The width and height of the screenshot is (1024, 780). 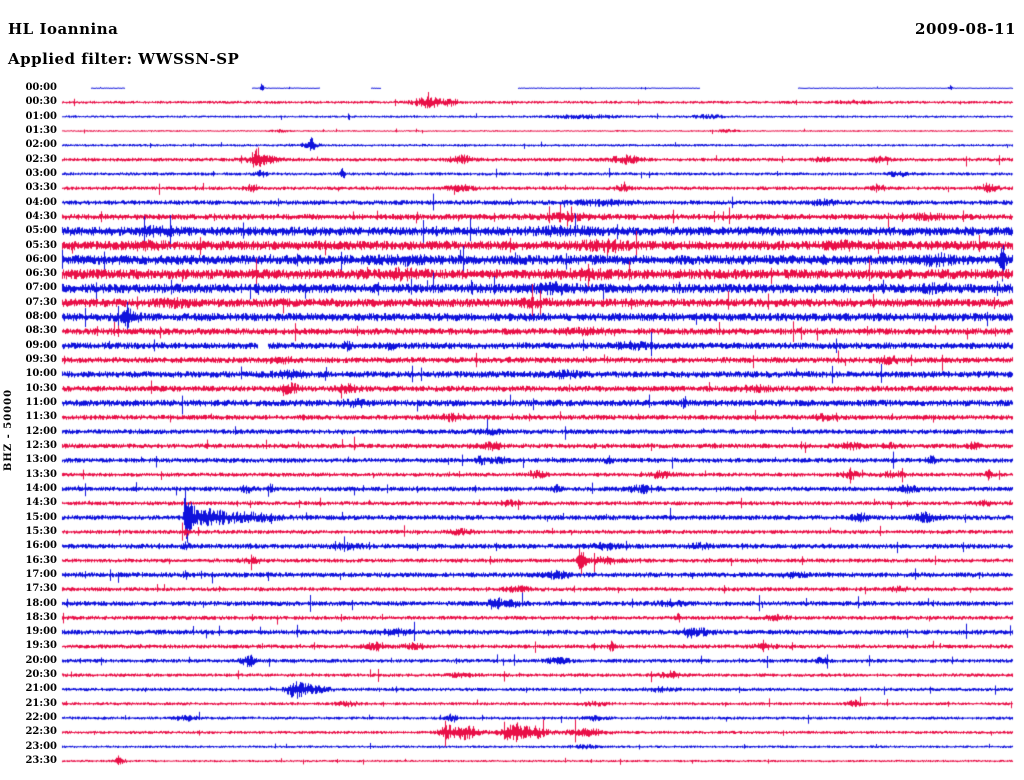 I want to click on time-label: 01:30, so click(x=41, y=130).